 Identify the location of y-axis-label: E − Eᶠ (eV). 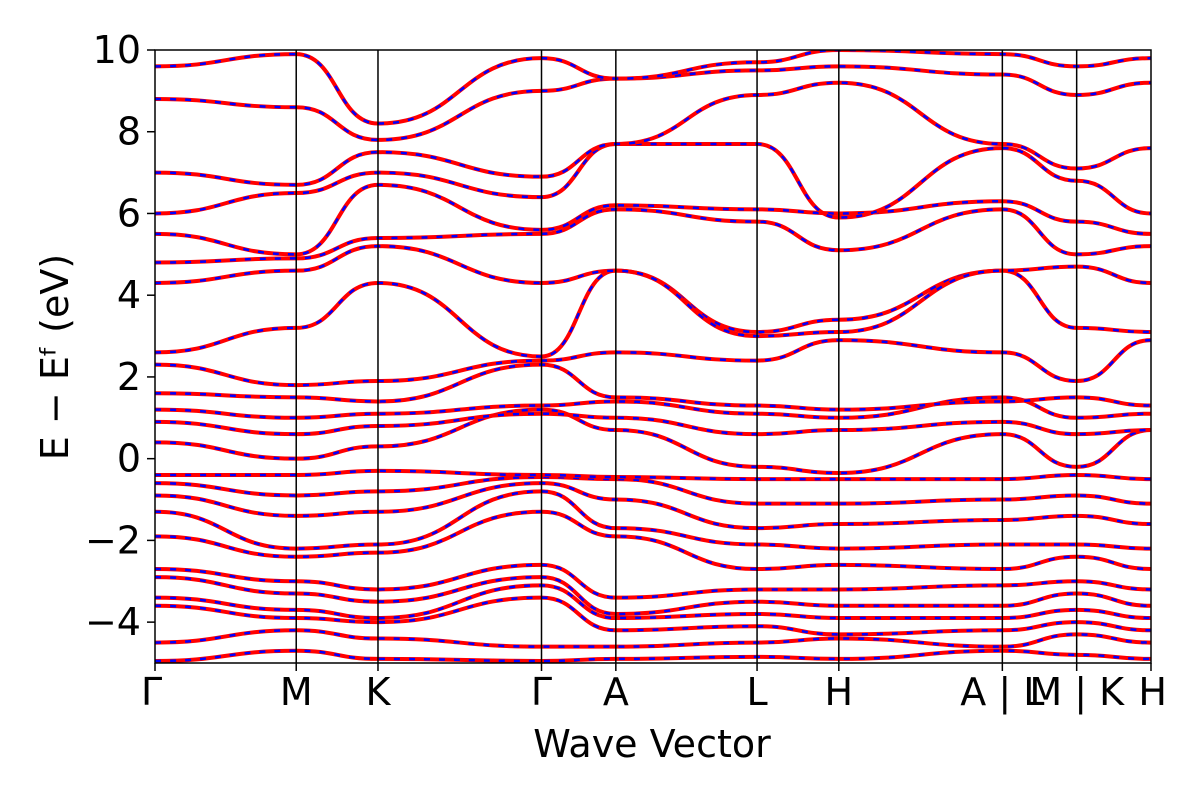
(55, 357).